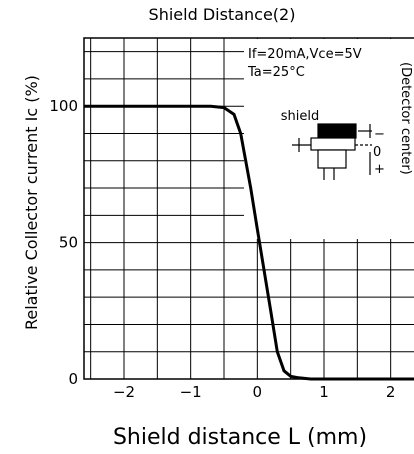 The height and width of the screenshot is (454, 414). Describe the element at coordinates (31, 202) in the screenshot. I see `y-axis-label: Relative Collector current Ic (%)` at that location.